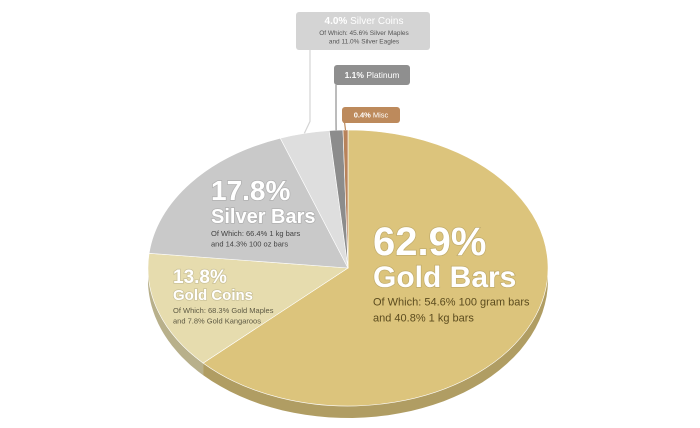  I want to click on note: and 40.8% 1 kg bars, so click(423, 319).